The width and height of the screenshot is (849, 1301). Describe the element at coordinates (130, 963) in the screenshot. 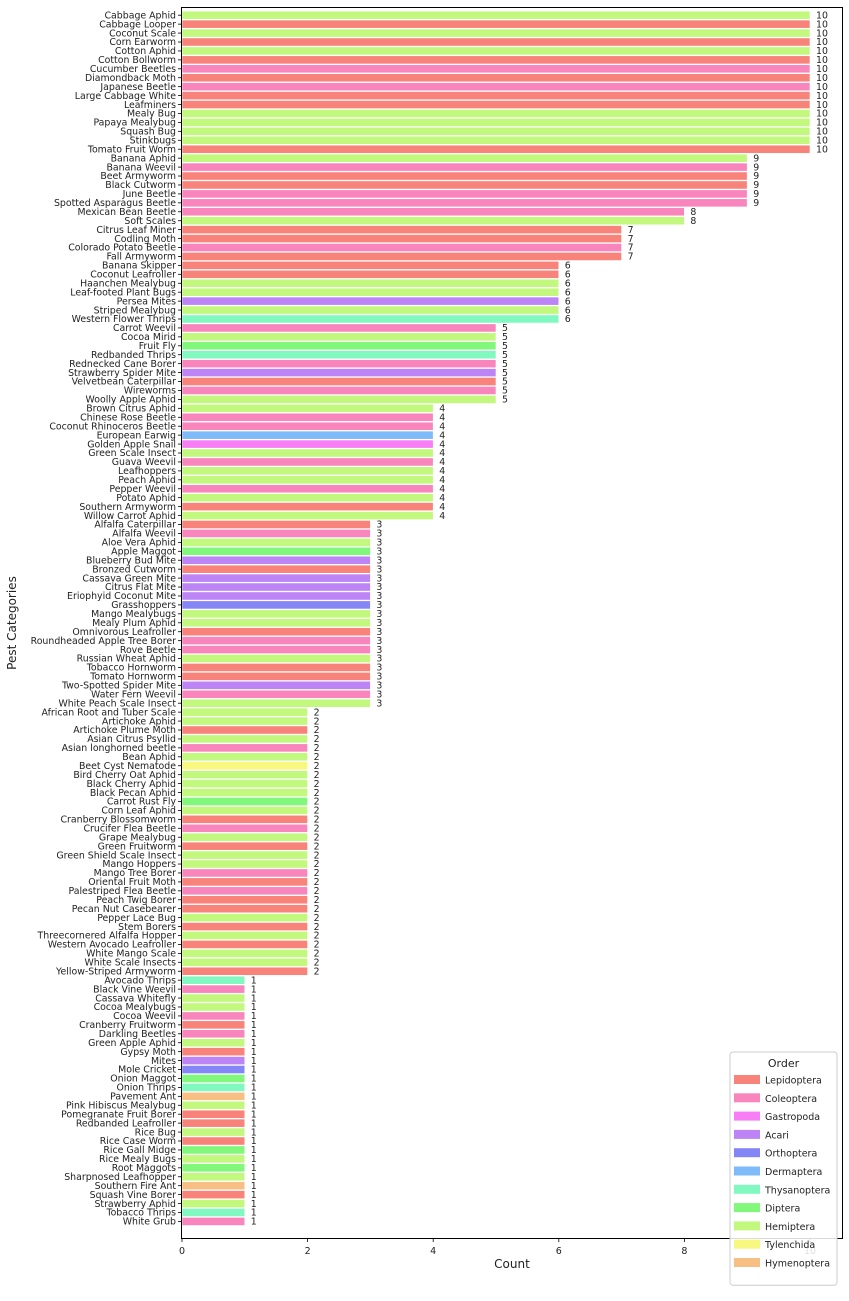

I see `y-tick-label: White Scale Insects` at that location.